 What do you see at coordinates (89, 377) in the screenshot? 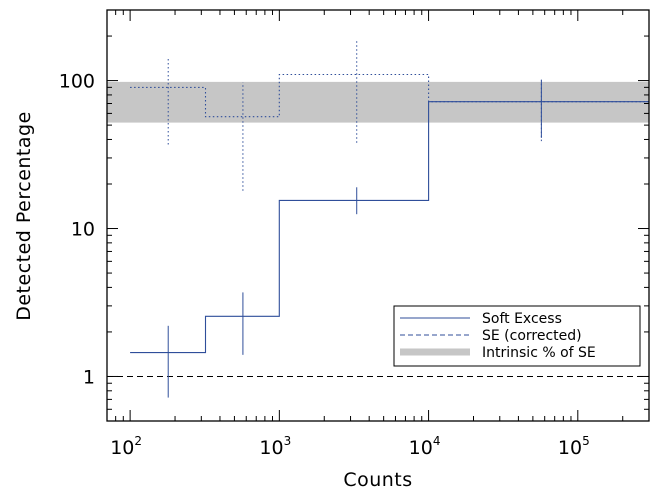
I see `y-tick-label: 1` at bounding box center [89, 377].